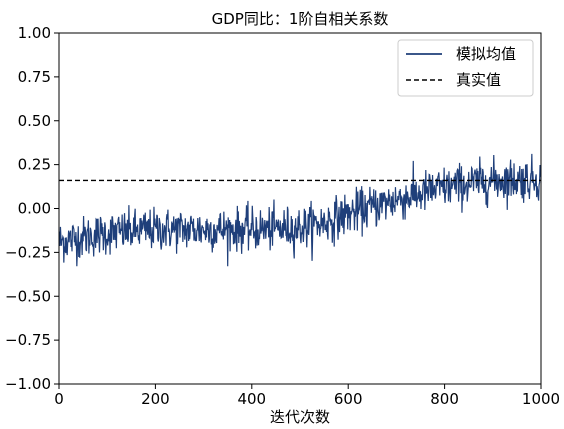  I want to click on x-tick-label: 1000, so click(541, 399).